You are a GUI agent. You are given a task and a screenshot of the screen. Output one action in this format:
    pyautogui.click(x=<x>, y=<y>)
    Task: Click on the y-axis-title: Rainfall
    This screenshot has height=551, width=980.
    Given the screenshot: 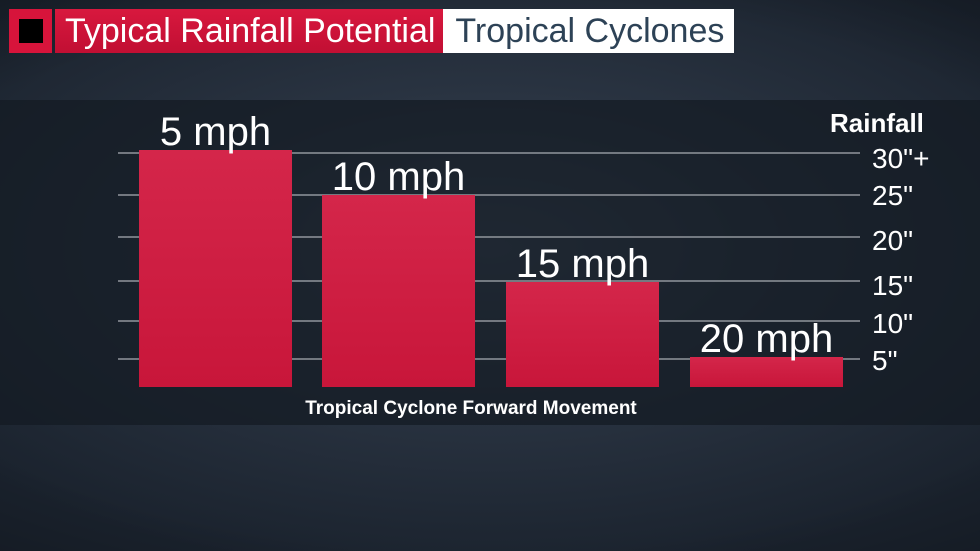 What is the action you would take?
    pyautogui.click(x=877, y=123)
    